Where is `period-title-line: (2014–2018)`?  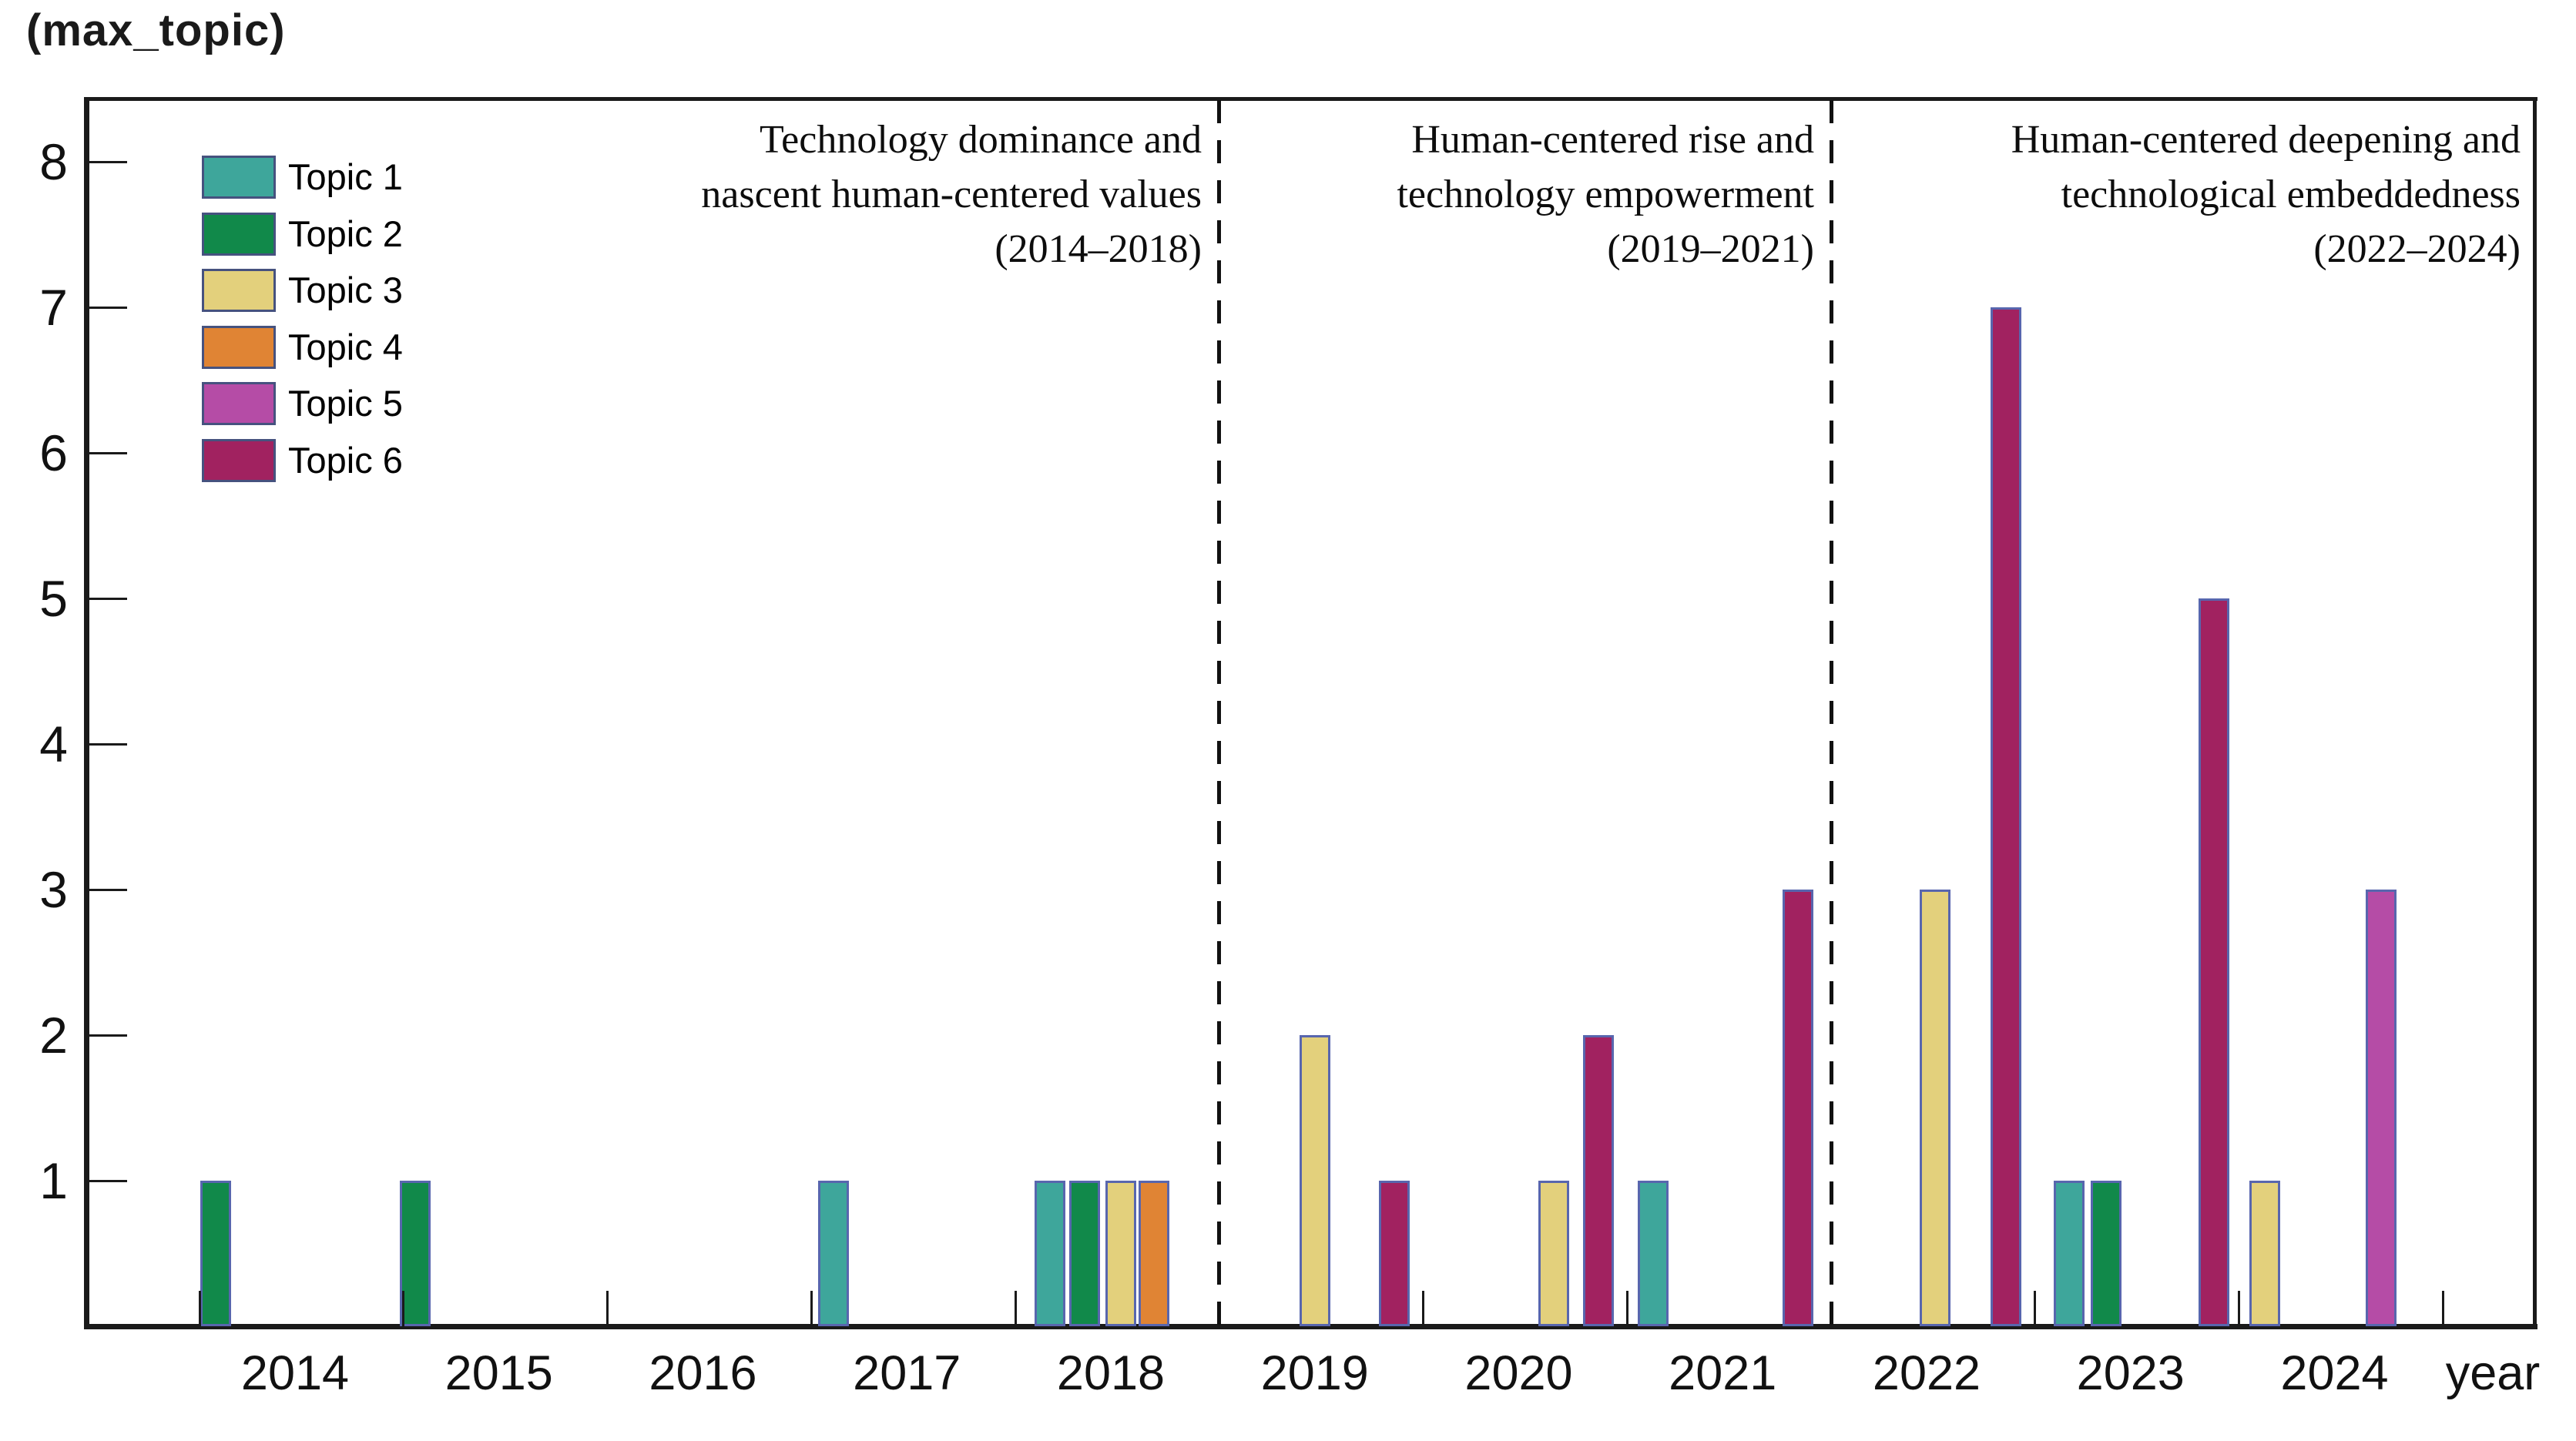
period-title-line: (2014–2018) is located at coordinates (1098, 249).